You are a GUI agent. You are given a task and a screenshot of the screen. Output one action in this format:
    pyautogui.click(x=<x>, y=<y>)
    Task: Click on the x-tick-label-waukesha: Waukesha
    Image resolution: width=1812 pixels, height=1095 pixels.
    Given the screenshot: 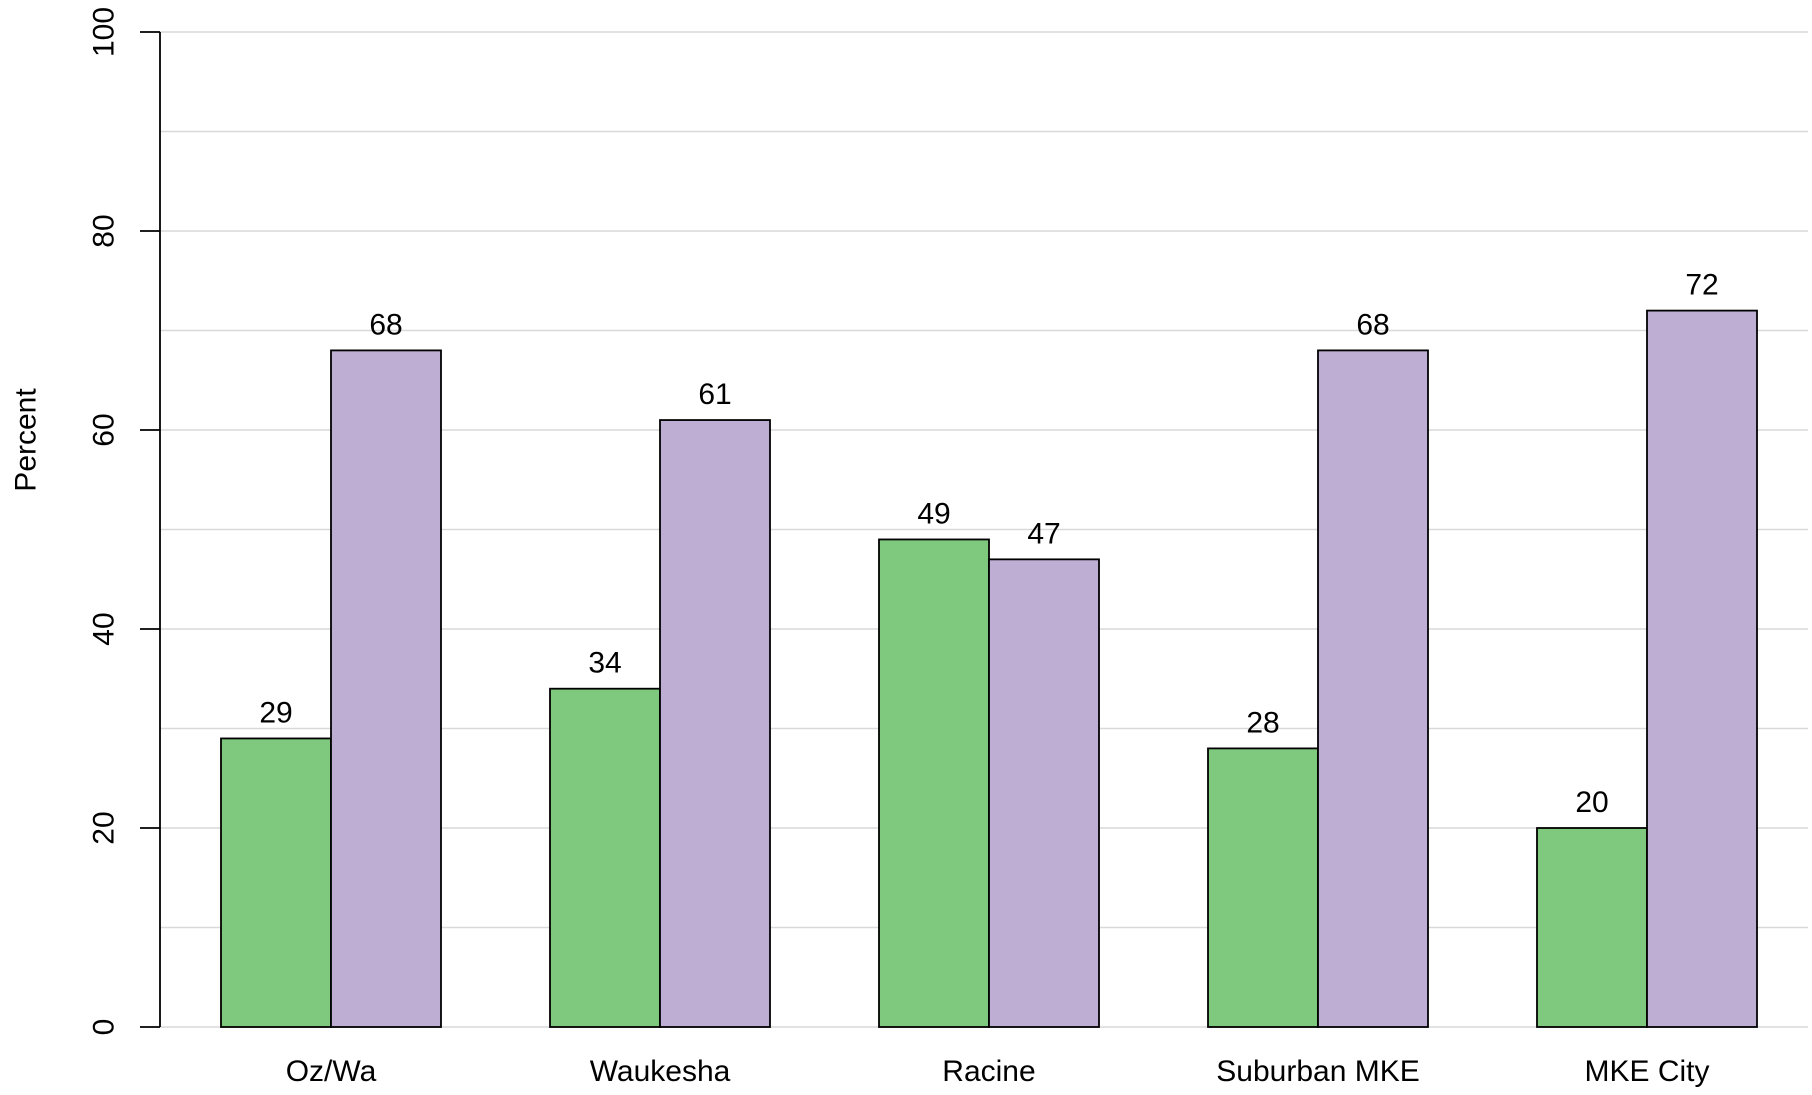 What is the action you would take?
    pyautogui.click(x=660, y=1071)
    